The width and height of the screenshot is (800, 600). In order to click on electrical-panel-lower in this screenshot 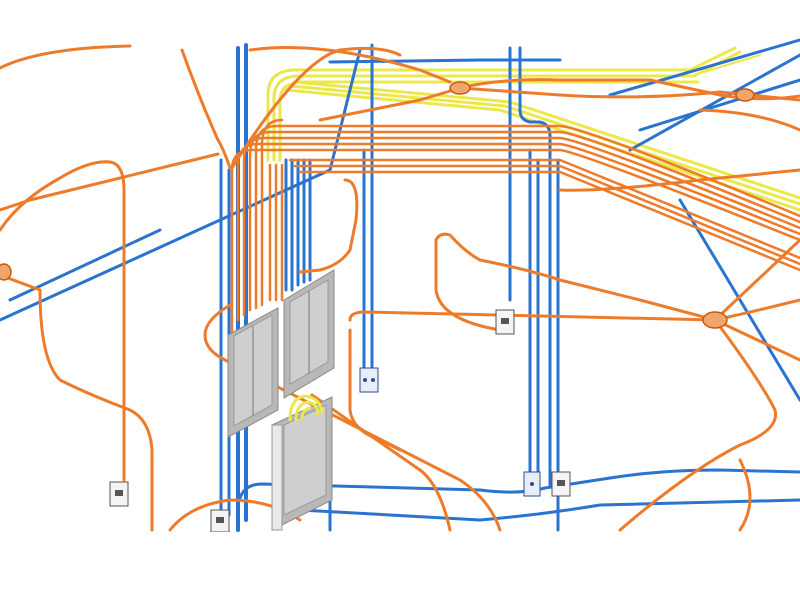, I will do `click(302, 463)`.